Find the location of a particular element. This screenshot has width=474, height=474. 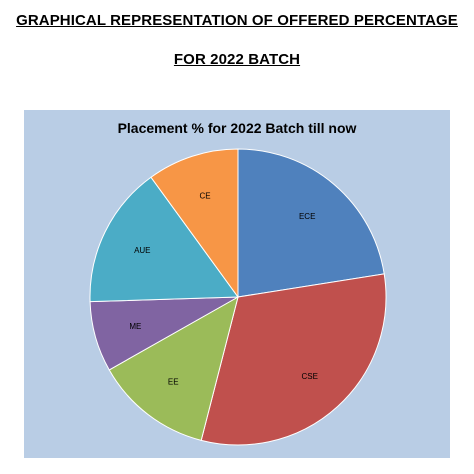

pie-slice-aue is located at coordinates (164, 239).